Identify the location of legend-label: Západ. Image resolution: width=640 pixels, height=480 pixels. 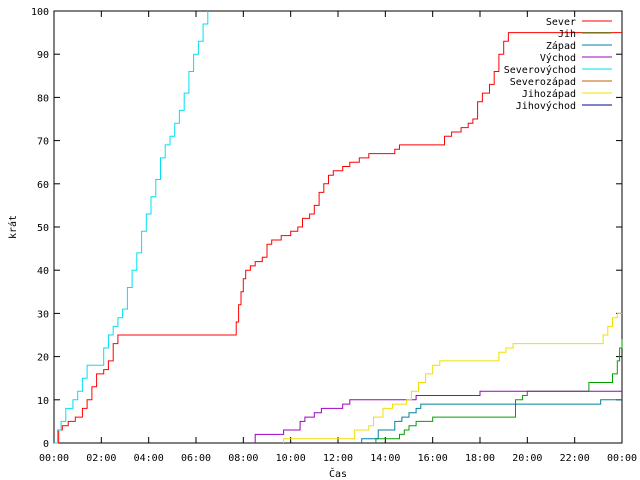
(561, 46).